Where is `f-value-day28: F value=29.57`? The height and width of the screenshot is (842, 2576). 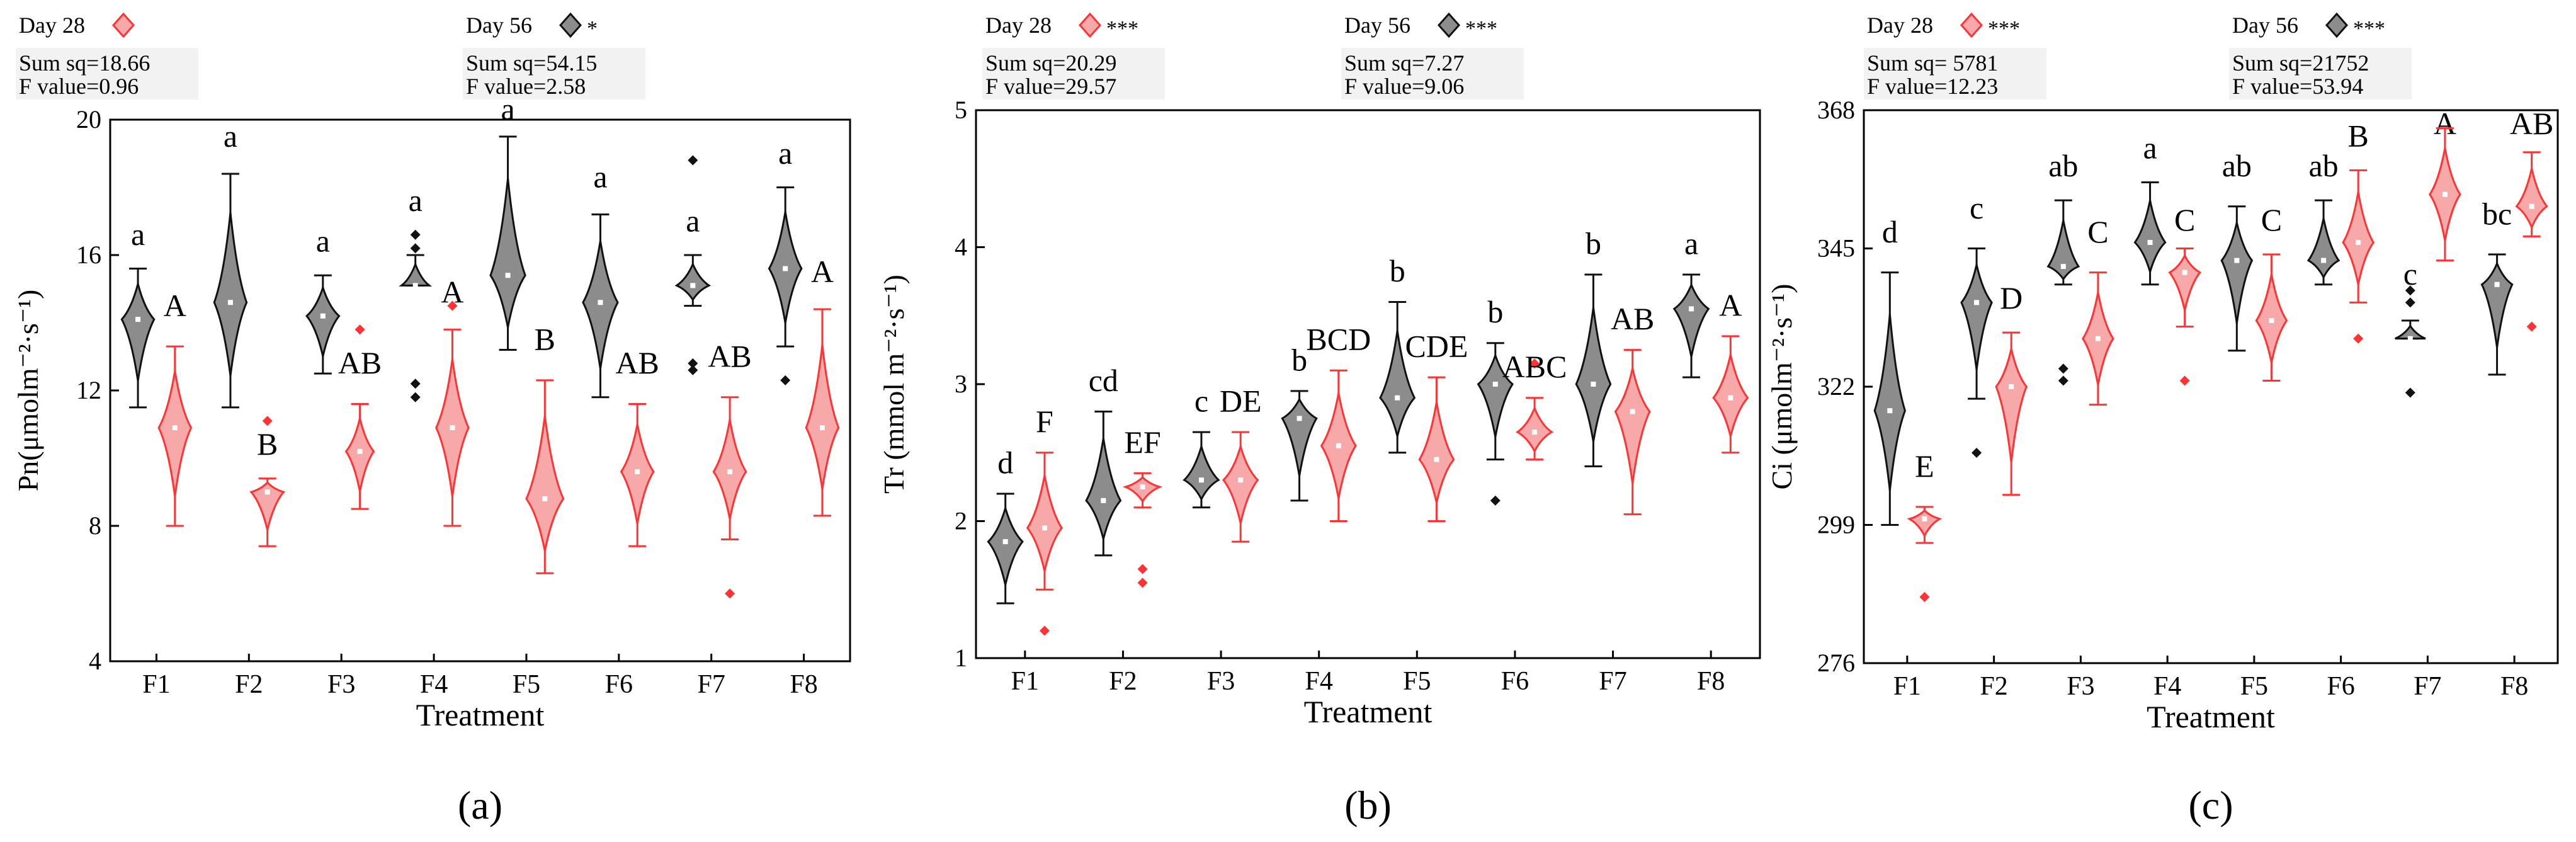 f-value-day28: F value=29.57 is located at coordinates (1050, 86).